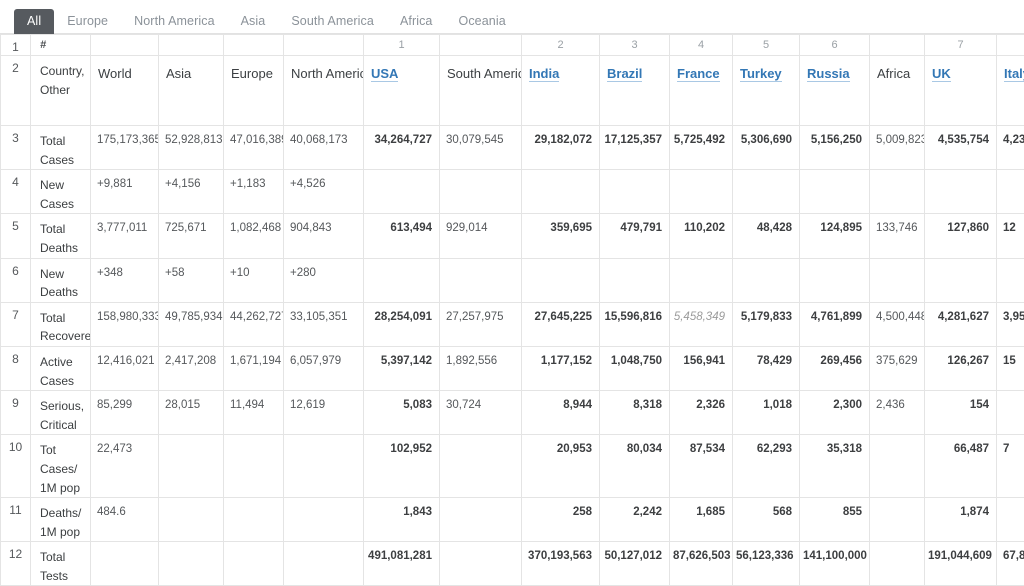 The image size is (1024, 586). What do you see at coordinates (701, 324) in the screenshot?
I see `cell-total-recovered-france: 5,458,349` at bounding box center [701, 324].